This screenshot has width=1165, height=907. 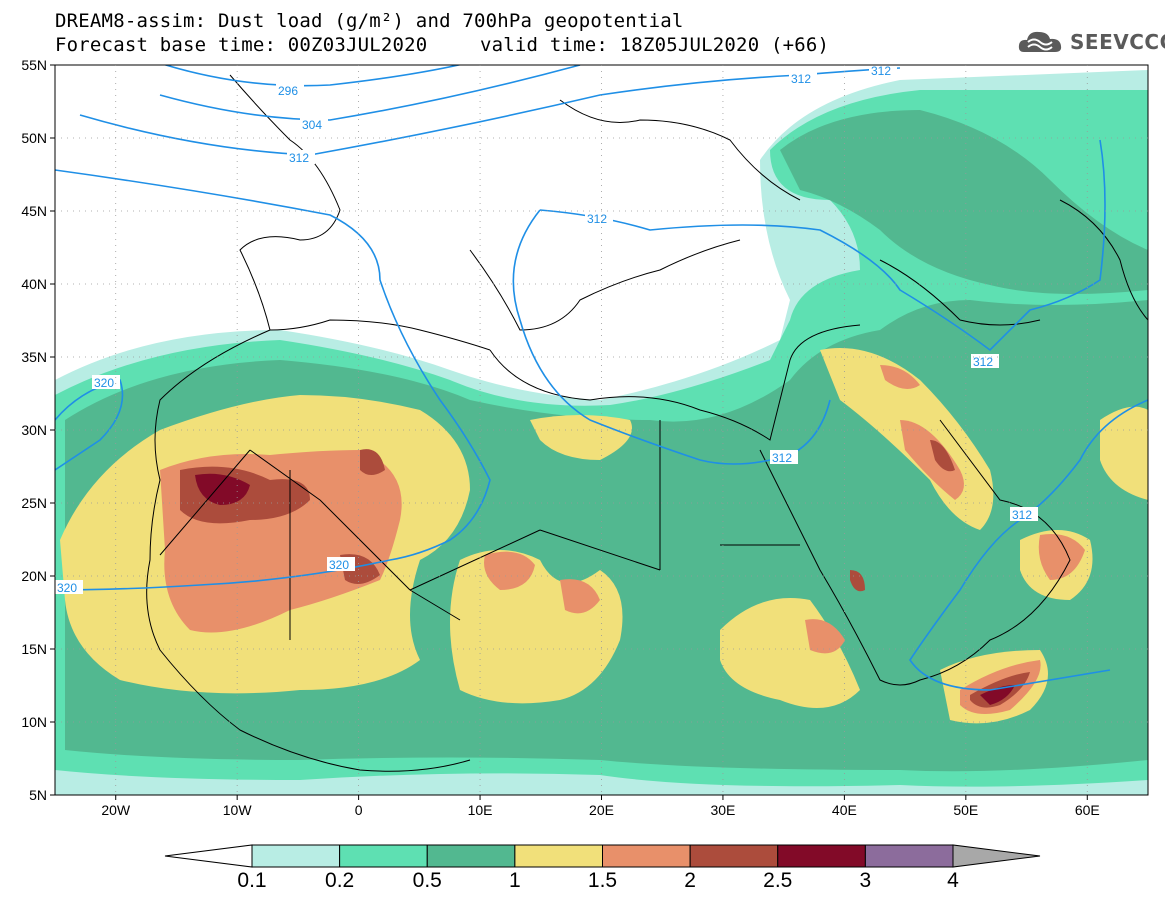 I want to click on latitude-labels: 55N 50N 45N 40N 35N 30N 25N 20N 15N 10N 5N, so click(x=34, y=430).